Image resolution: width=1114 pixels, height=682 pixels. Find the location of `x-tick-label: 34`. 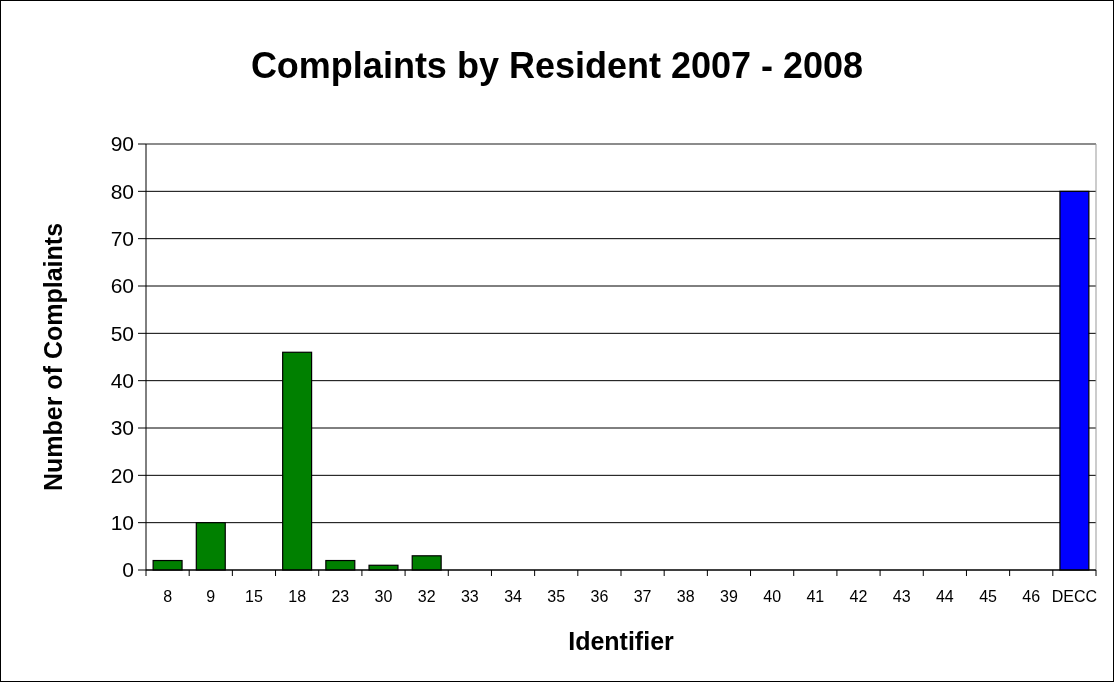

x-tick-label: 34 is located at coordinates (513, 596).